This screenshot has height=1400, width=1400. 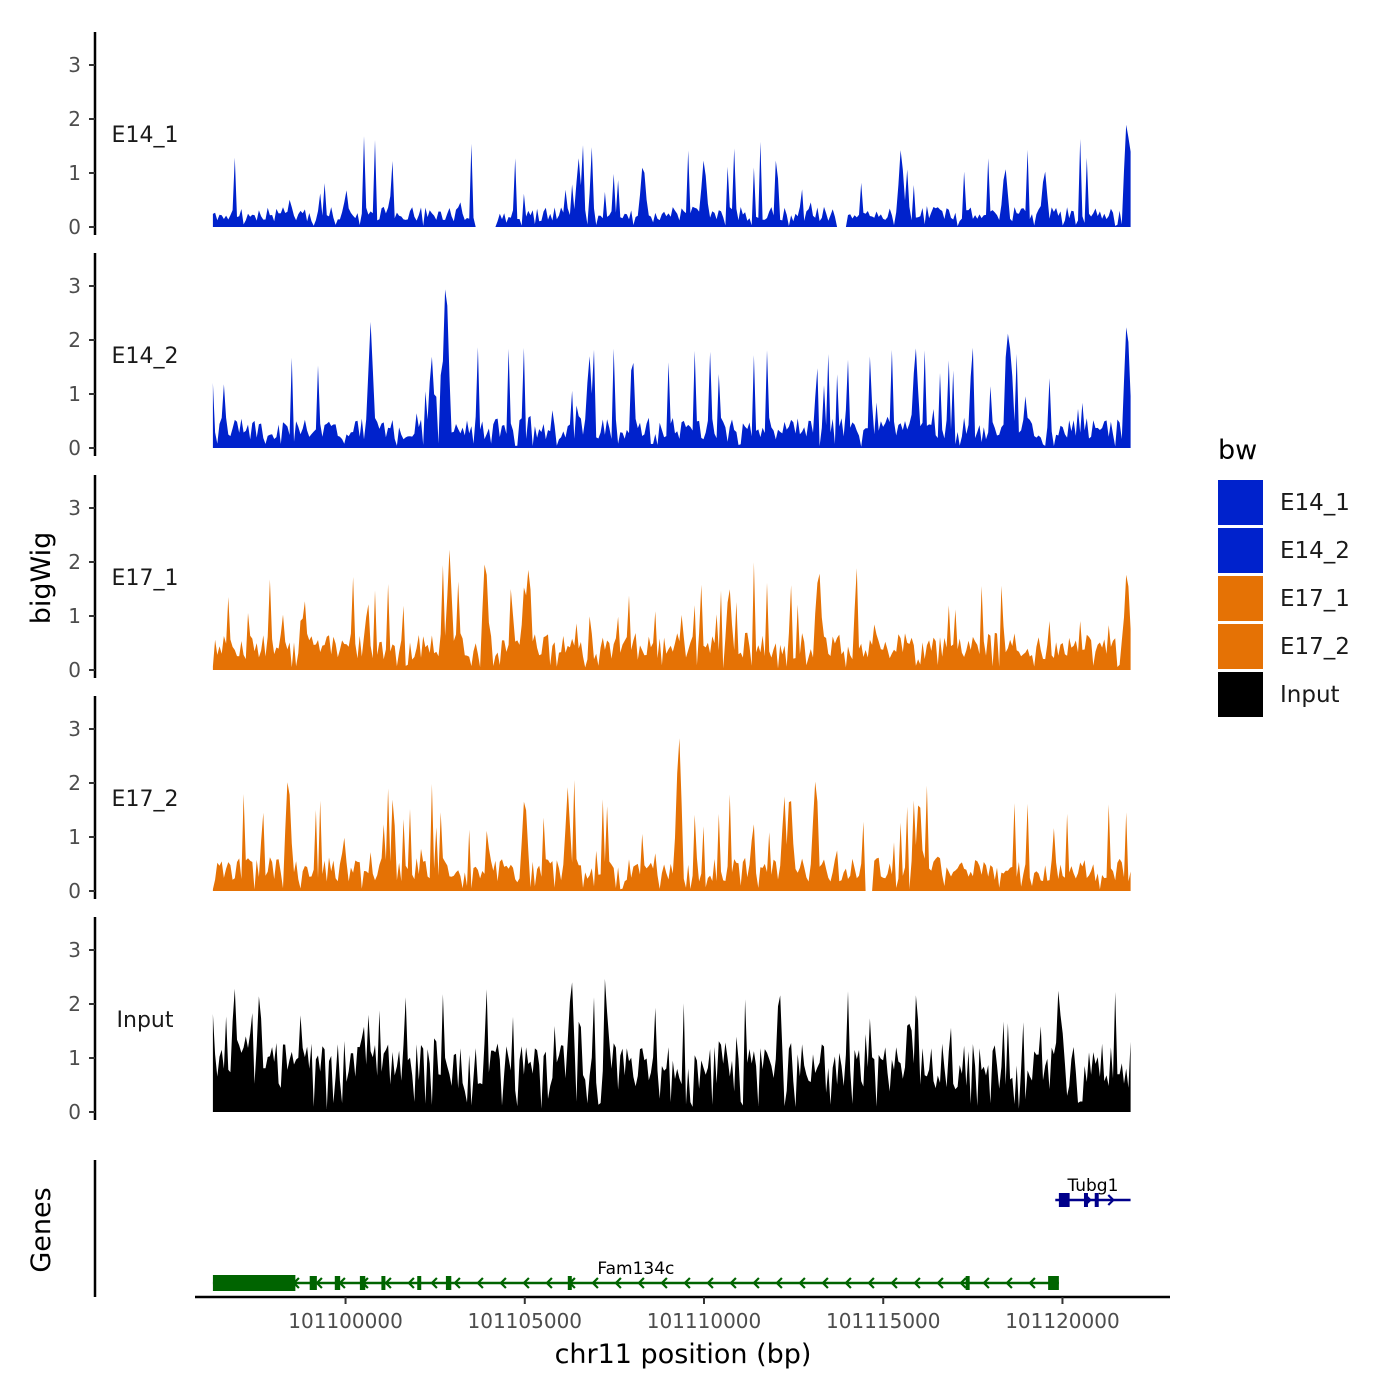 I want to click on legend-title: bw, so click(x=1237, y=450).